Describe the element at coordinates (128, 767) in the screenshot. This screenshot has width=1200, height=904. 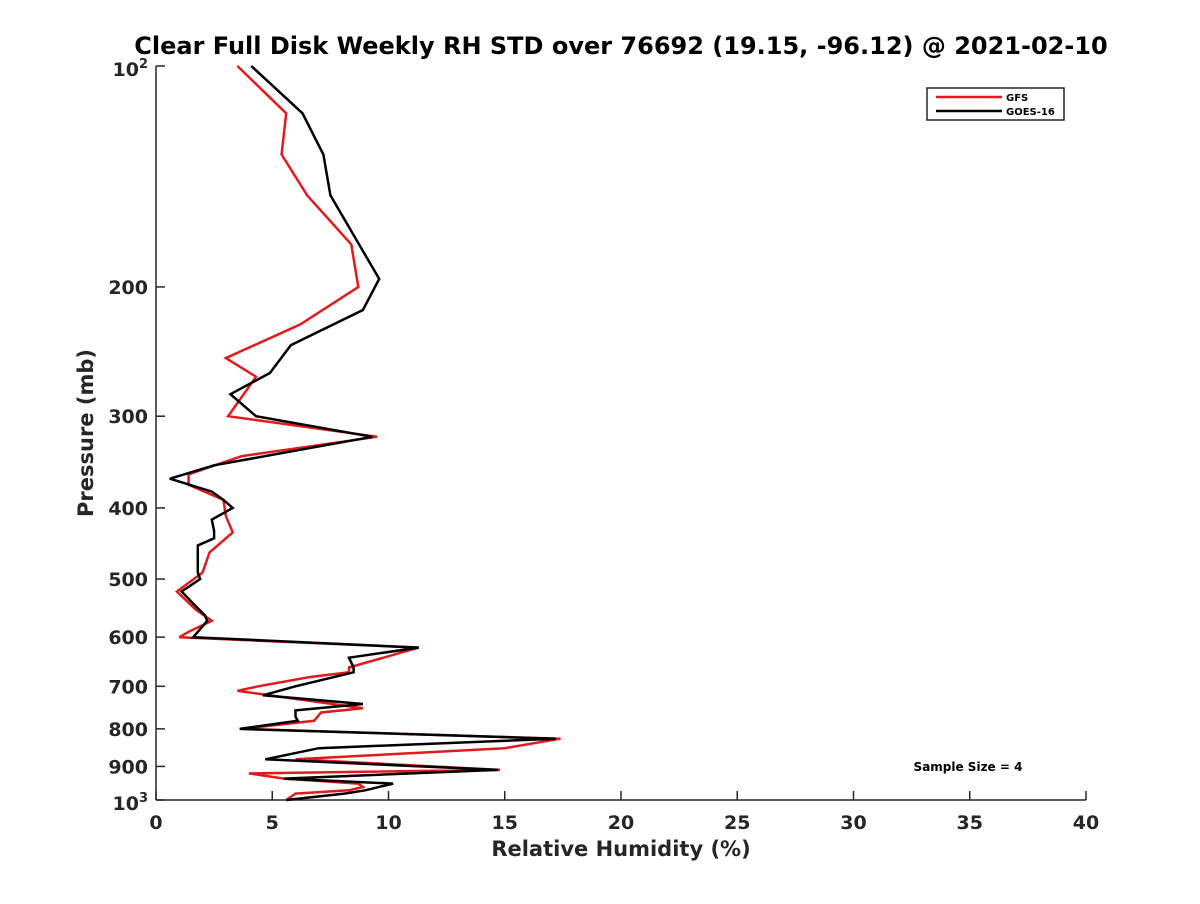
I see `y-tick-label: 900` at that location.